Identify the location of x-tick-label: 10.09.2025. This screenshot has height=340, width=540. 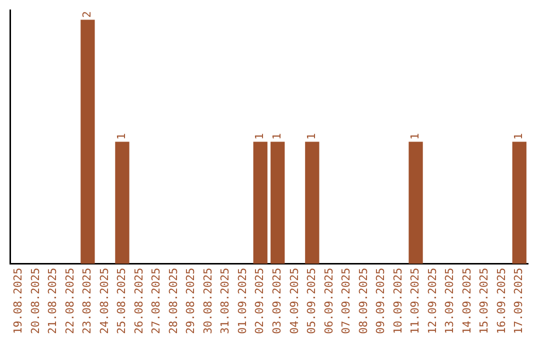
(397, 301).